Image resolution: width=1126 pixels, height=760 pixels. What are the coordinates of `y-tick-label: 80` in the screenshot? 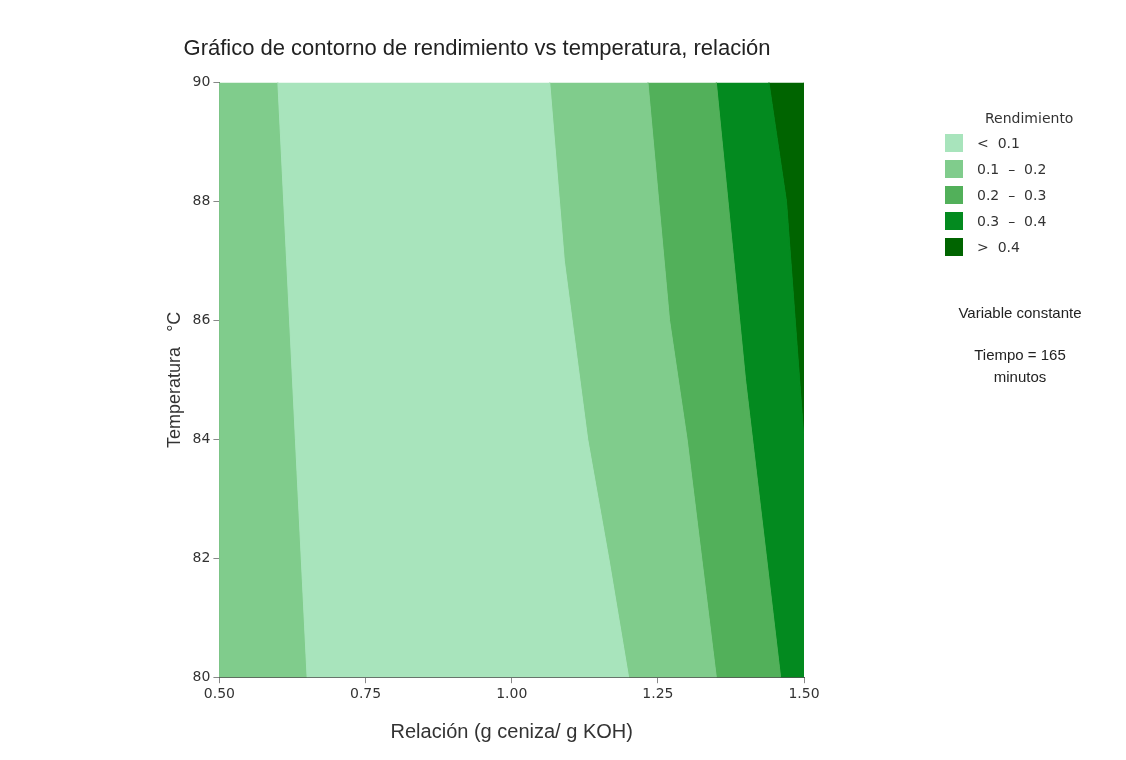 It's located at (201, 675).